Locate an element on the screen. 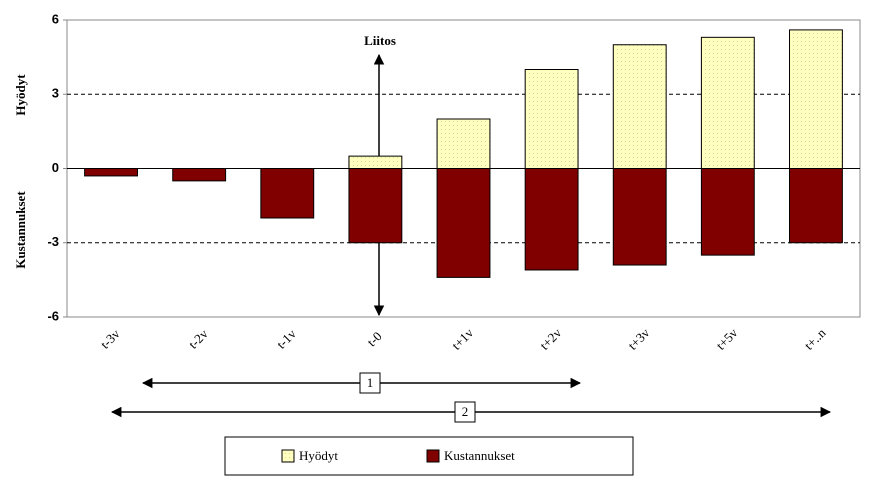  x-tick-label: t+..n is located at coordinates (815, 339).